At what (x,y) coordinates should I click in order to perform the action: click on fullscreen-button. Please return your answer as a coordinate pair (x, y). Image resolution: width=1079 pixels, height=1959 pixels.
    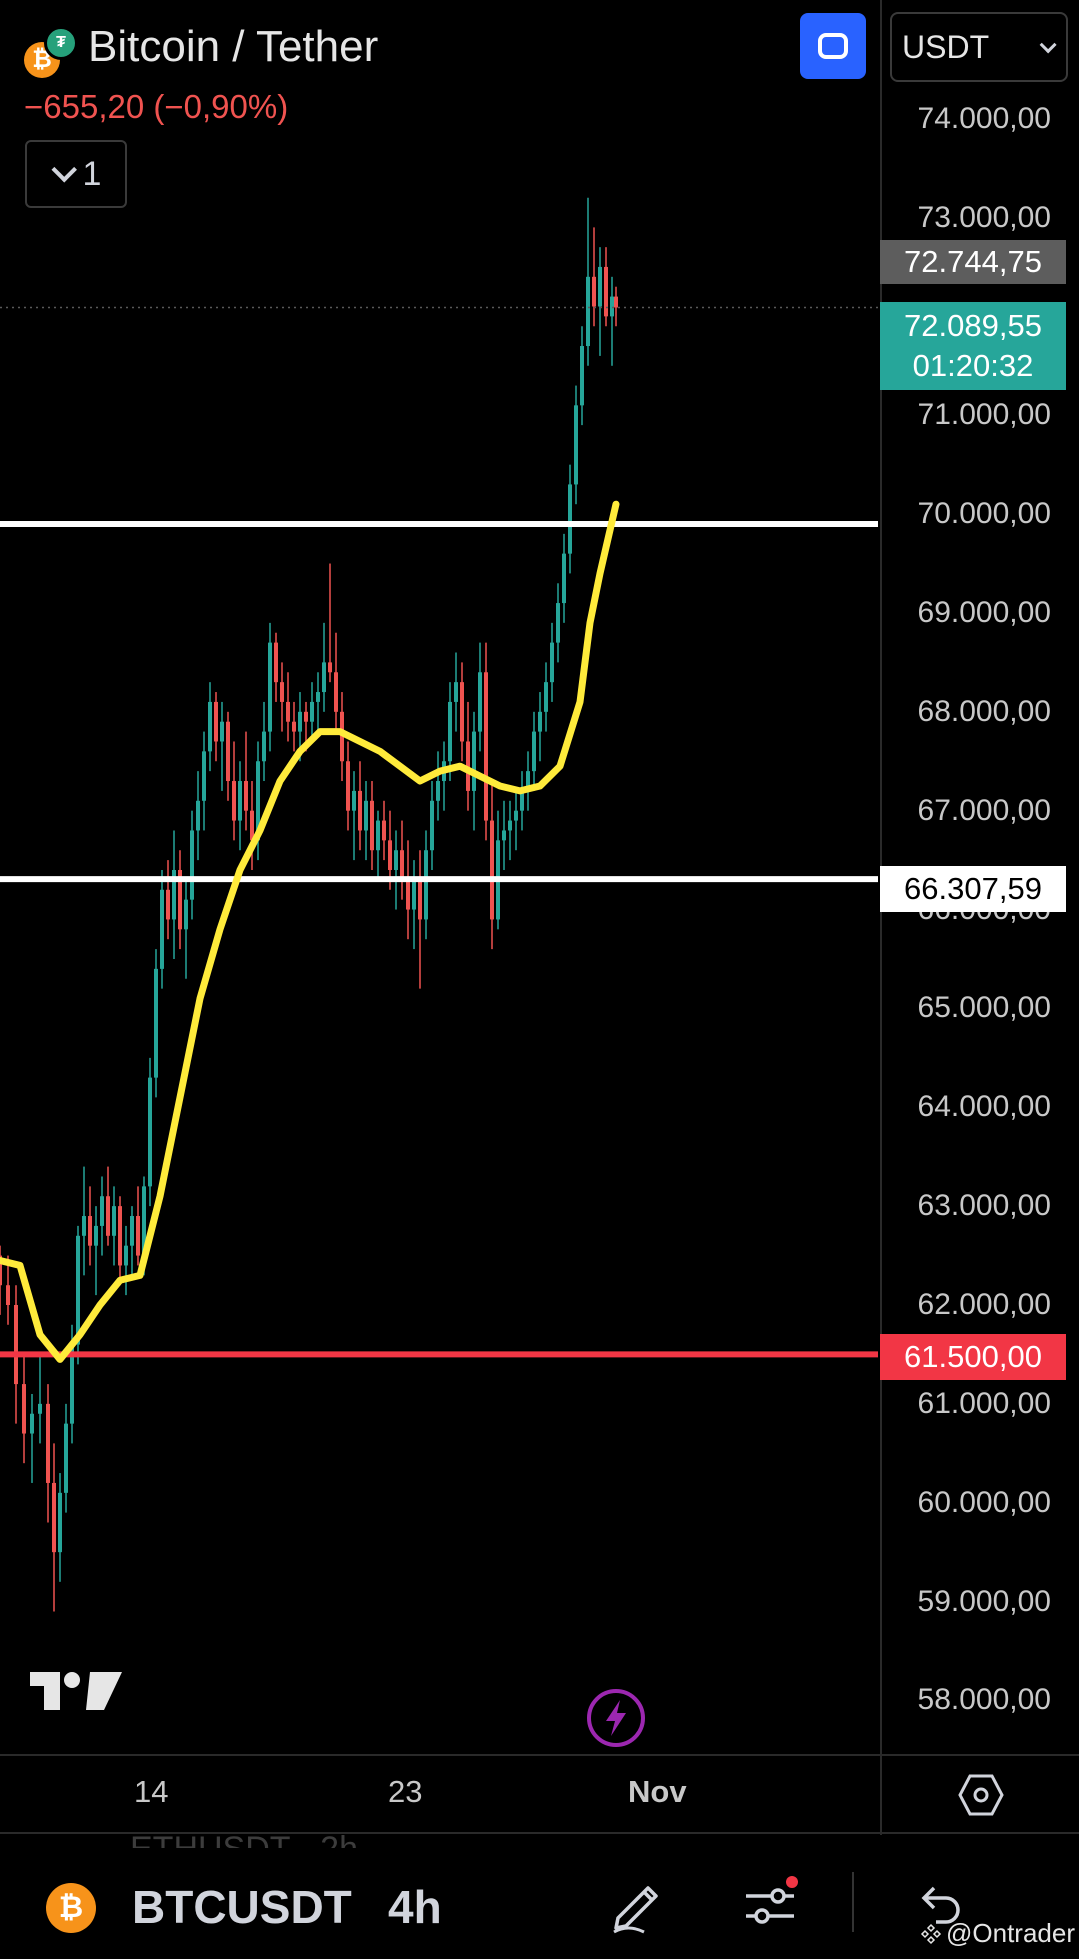
    Looking at the image, I should click on (833, 46).